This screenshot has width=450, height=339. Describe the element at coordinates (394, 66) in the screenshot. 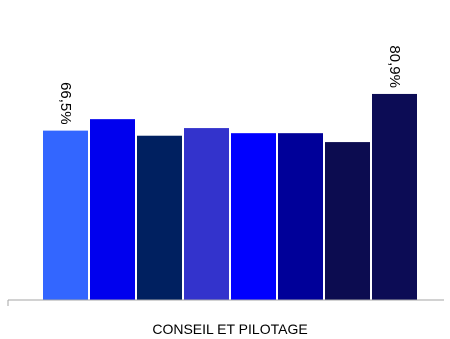

I see `data-label-2: 80,9%` at that location.